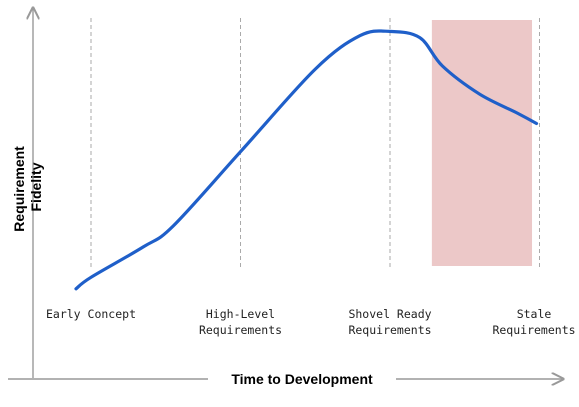  Describe the element at coordinates (36, 186) in the screenshot. I see `y-axis-title-line-2: Fidelity` at that location.